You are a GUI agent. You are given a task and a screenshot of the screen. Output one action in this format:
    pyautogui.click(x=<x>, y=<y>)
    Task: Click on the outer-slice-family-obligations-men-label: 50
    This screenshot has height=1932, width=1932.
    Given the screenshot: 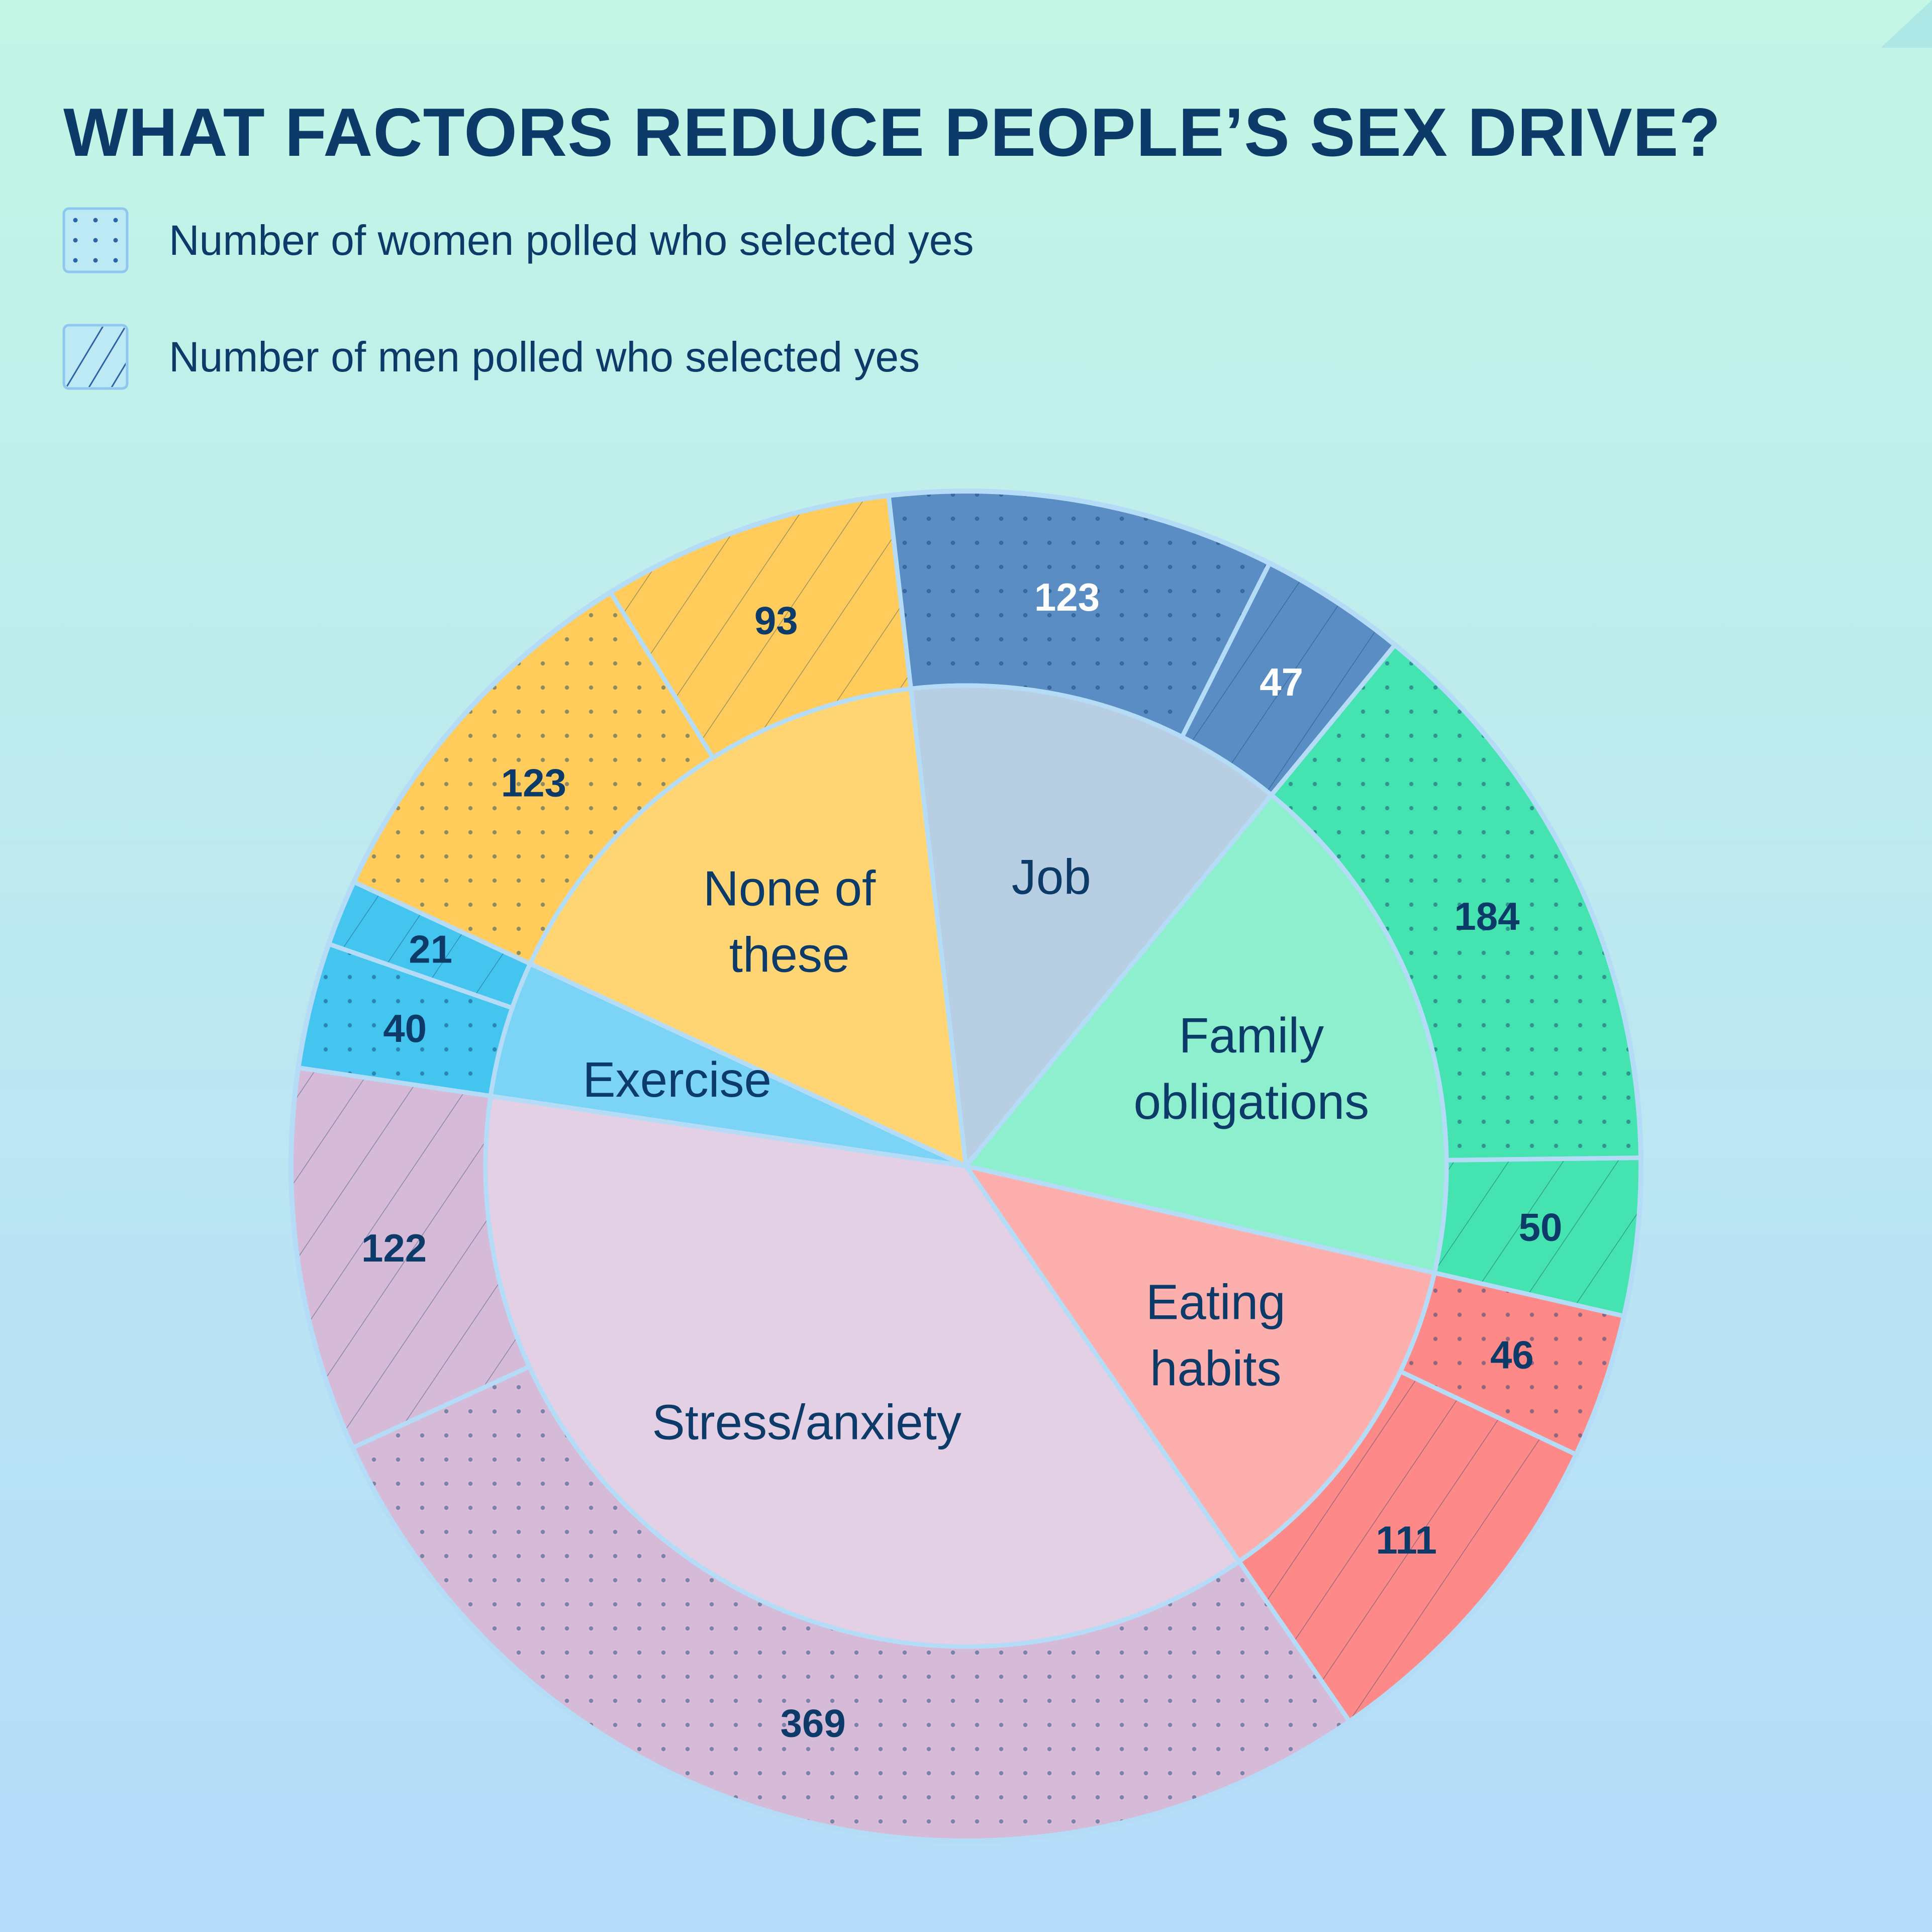 What is the action you would take?
    pyautogui.click(x=1541, y=1227)
    